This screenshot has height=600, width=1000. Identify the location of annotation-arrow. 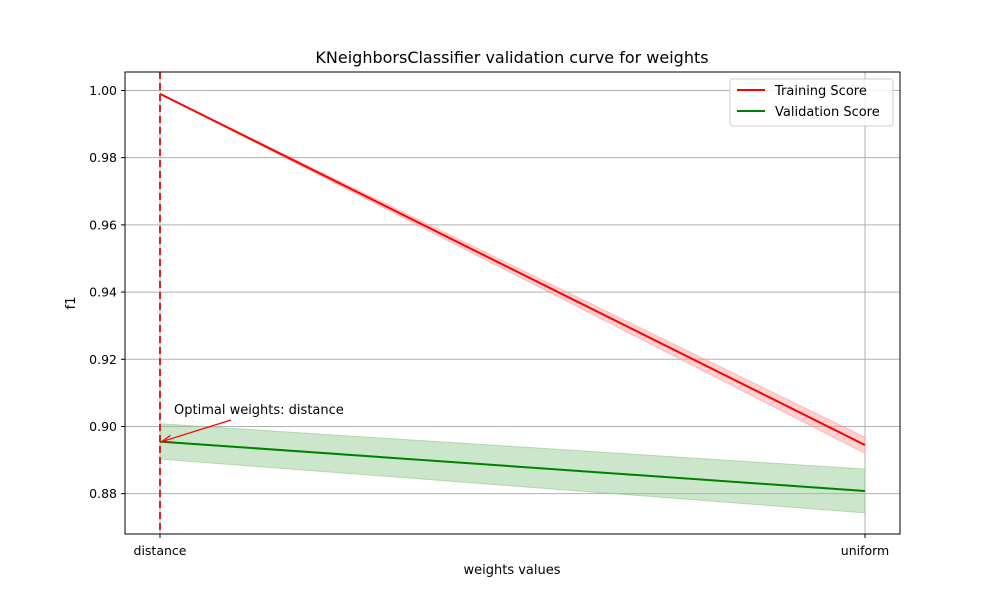
(196, 431).